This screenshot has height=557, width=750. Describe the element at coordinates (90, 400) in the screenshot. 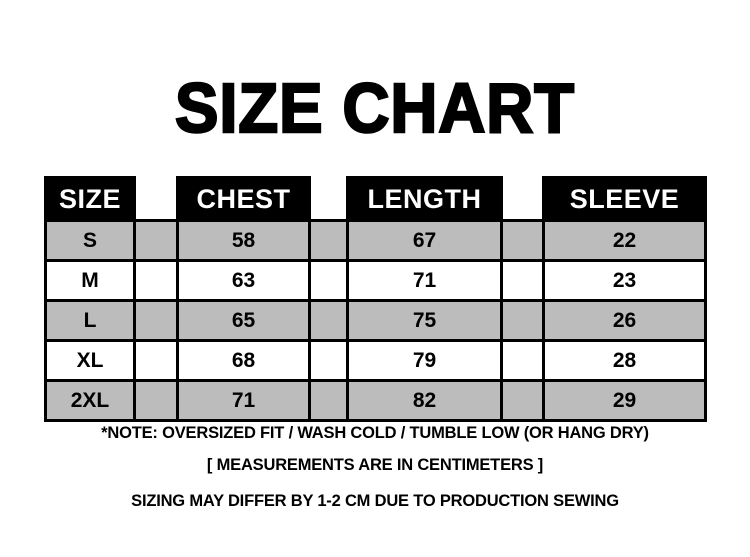

I see `size-cell: 2XL` at that location.